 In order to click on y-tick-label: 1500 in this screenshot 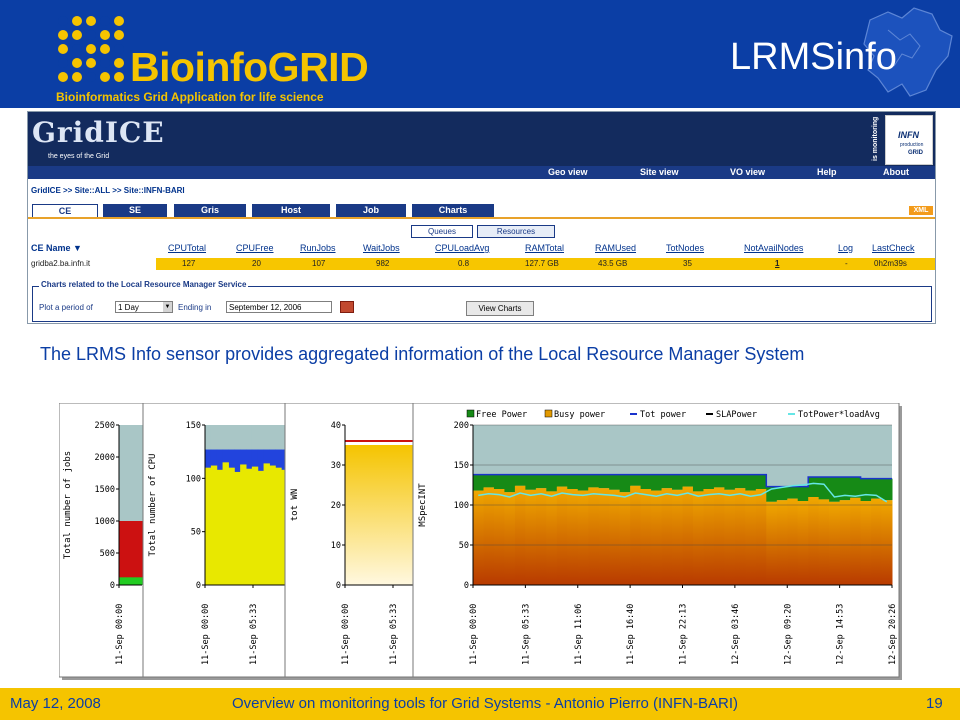, I will do `click(105, 490)`.